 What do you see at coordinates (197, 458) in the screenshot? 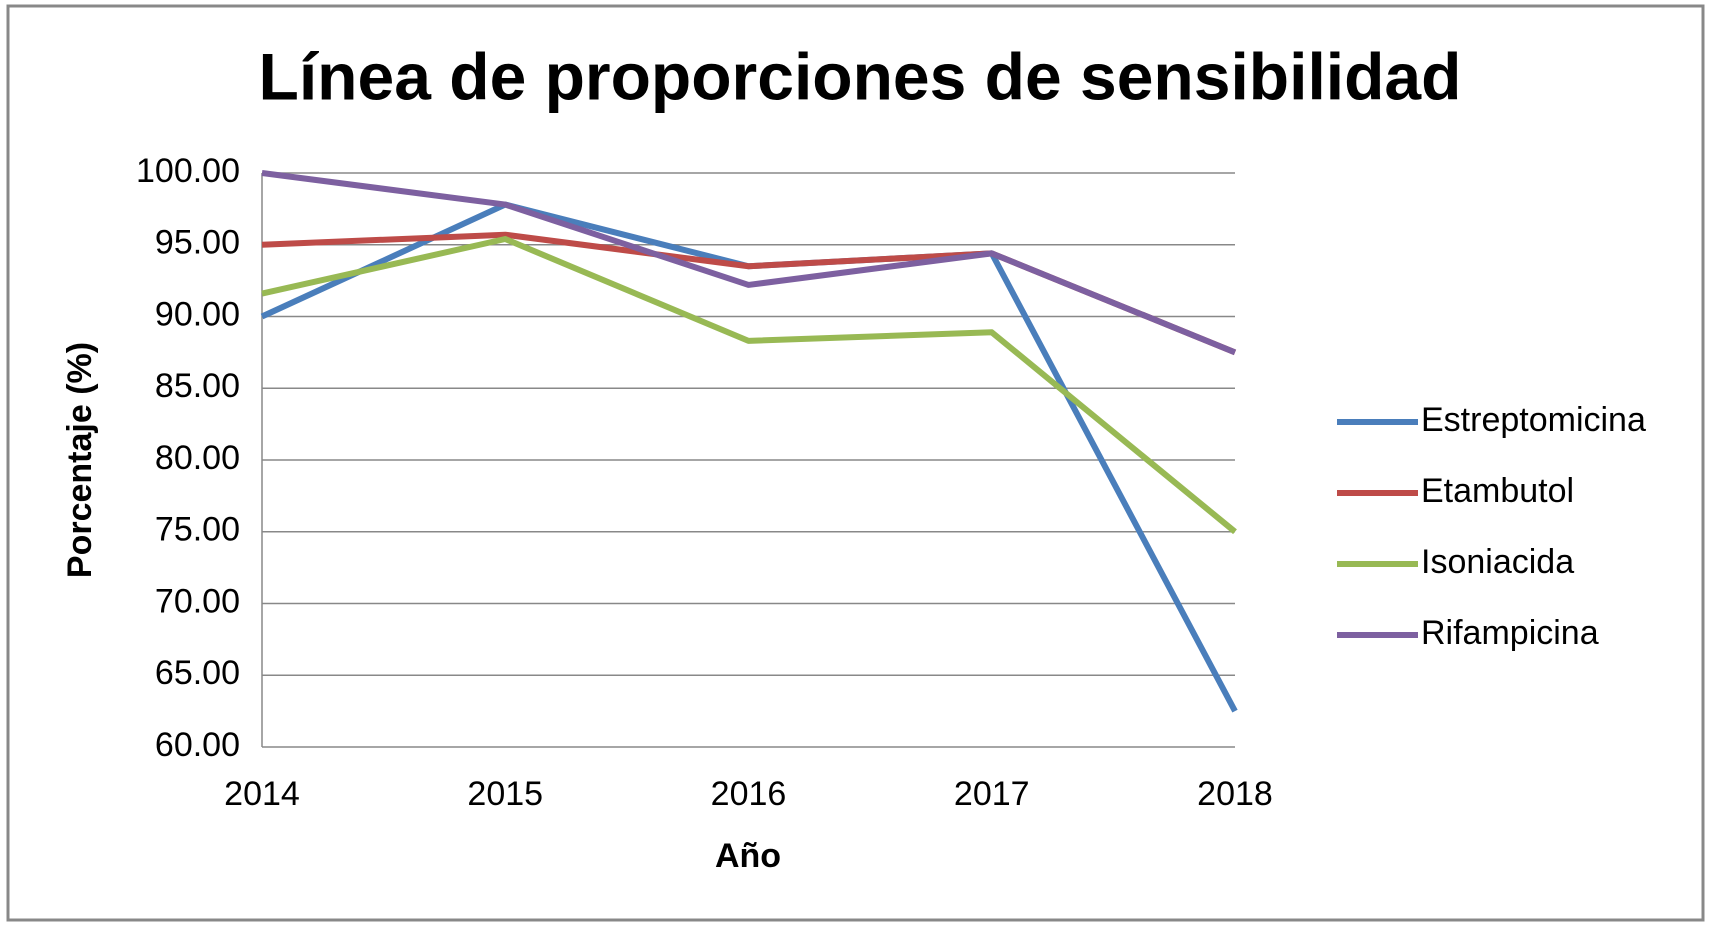
I see `y-tick-label: 80.00` at bounding box center [197, 458].